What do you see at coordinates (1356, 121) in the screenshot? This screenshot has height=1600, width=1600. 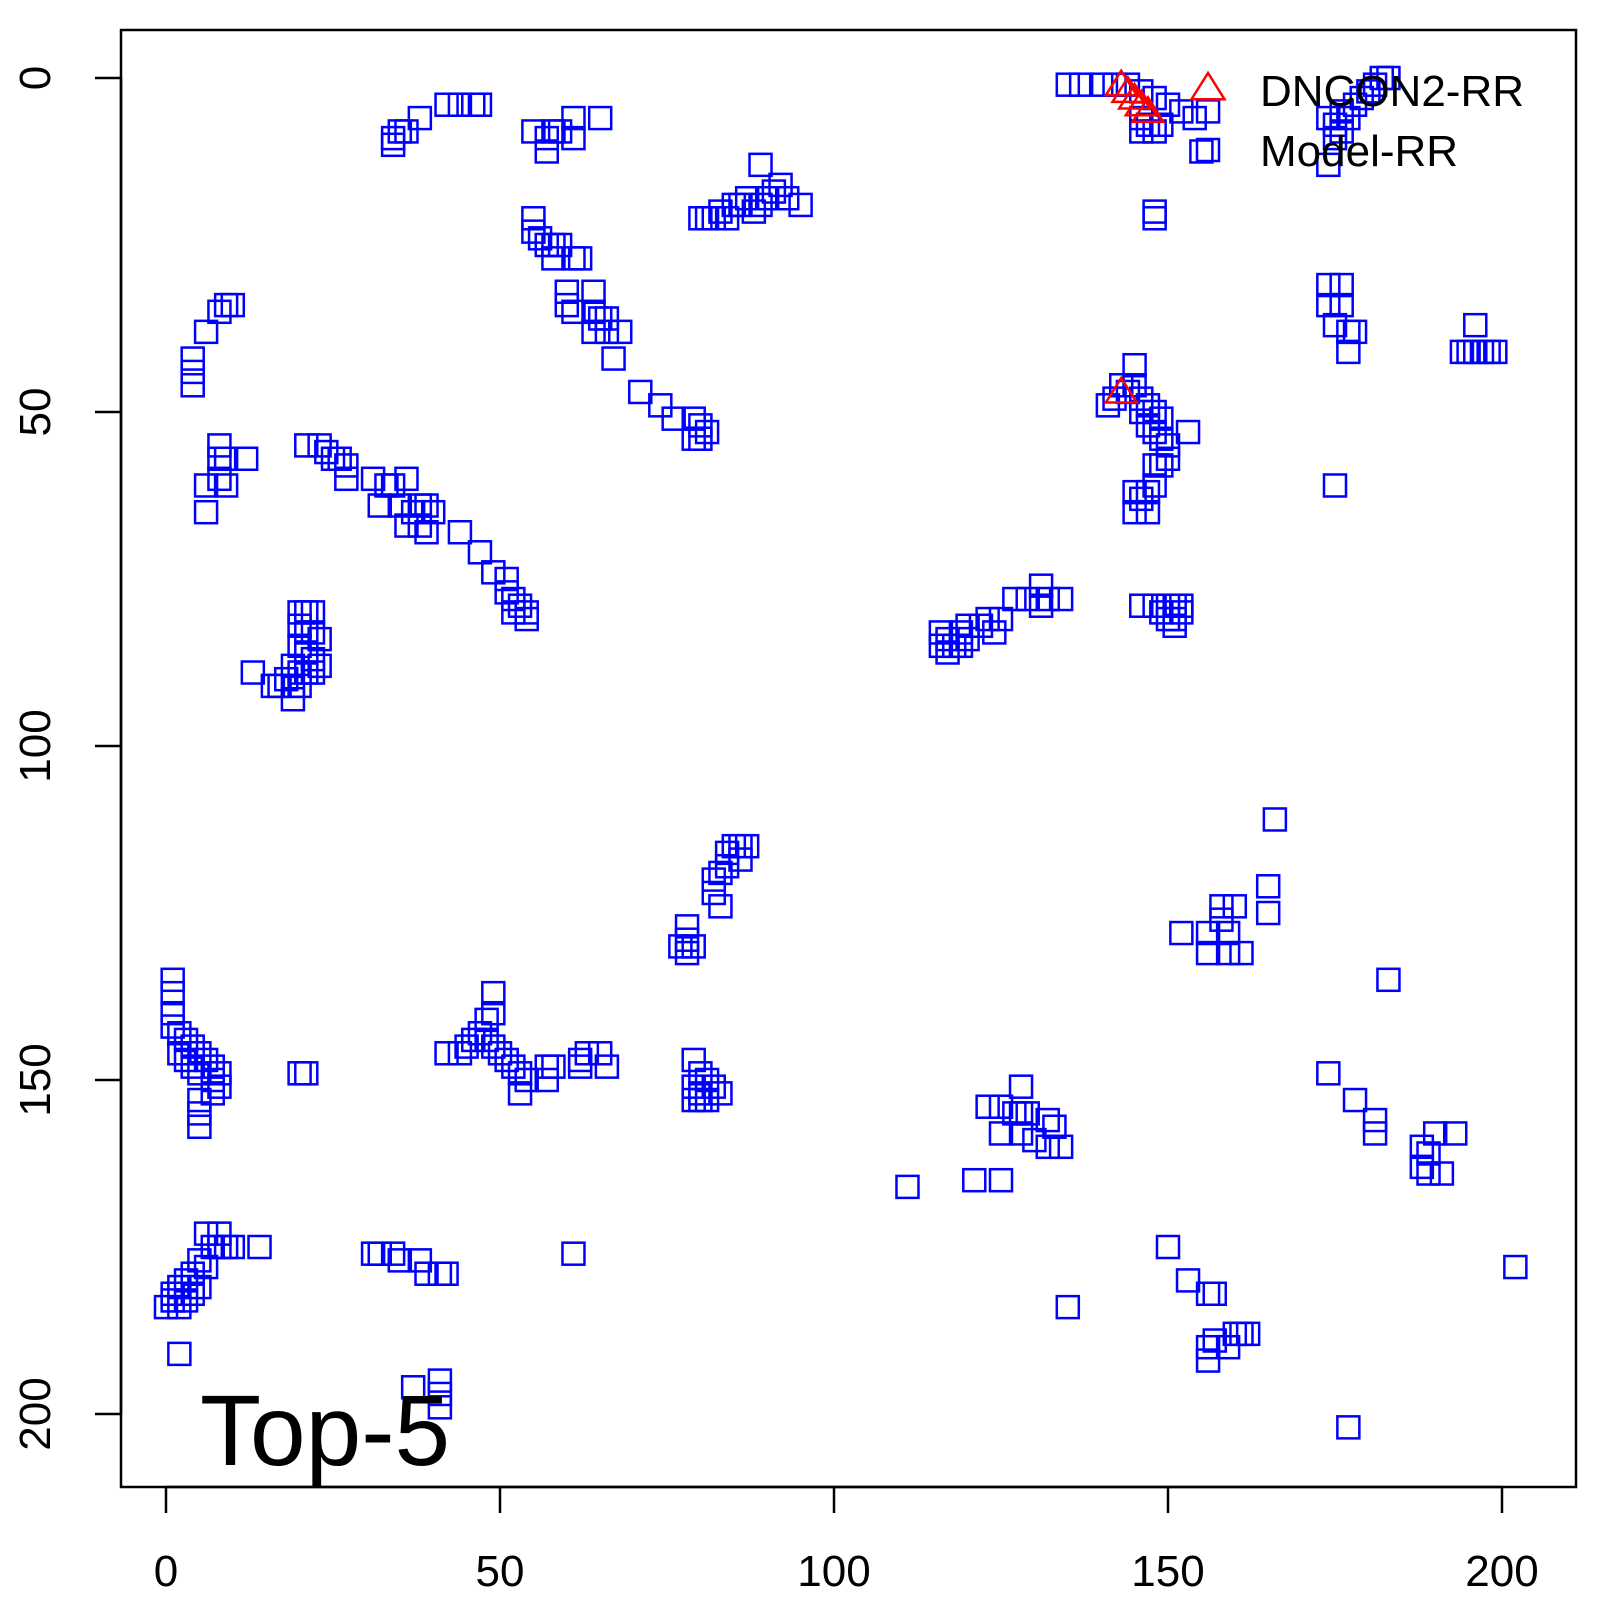 I see `legend: DNCON2-RR Model-RR` at bounding box center [1356, 121].